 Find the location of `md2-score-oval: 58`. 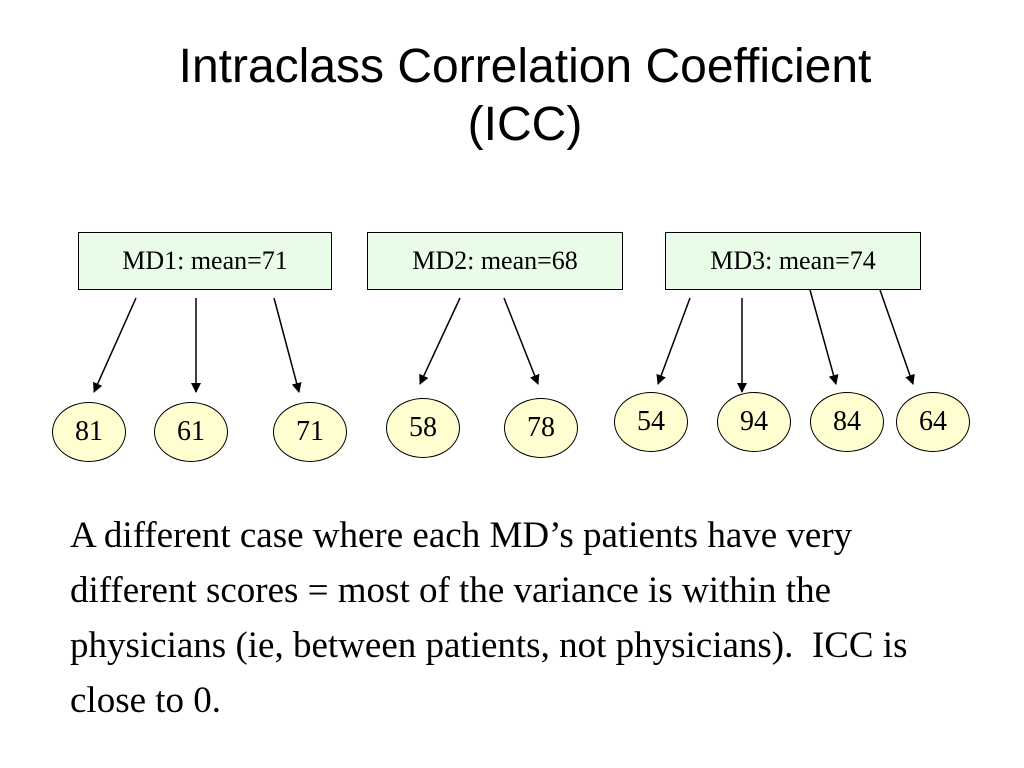

md2-score-oval: 58 is located at coordinates (423, 428).